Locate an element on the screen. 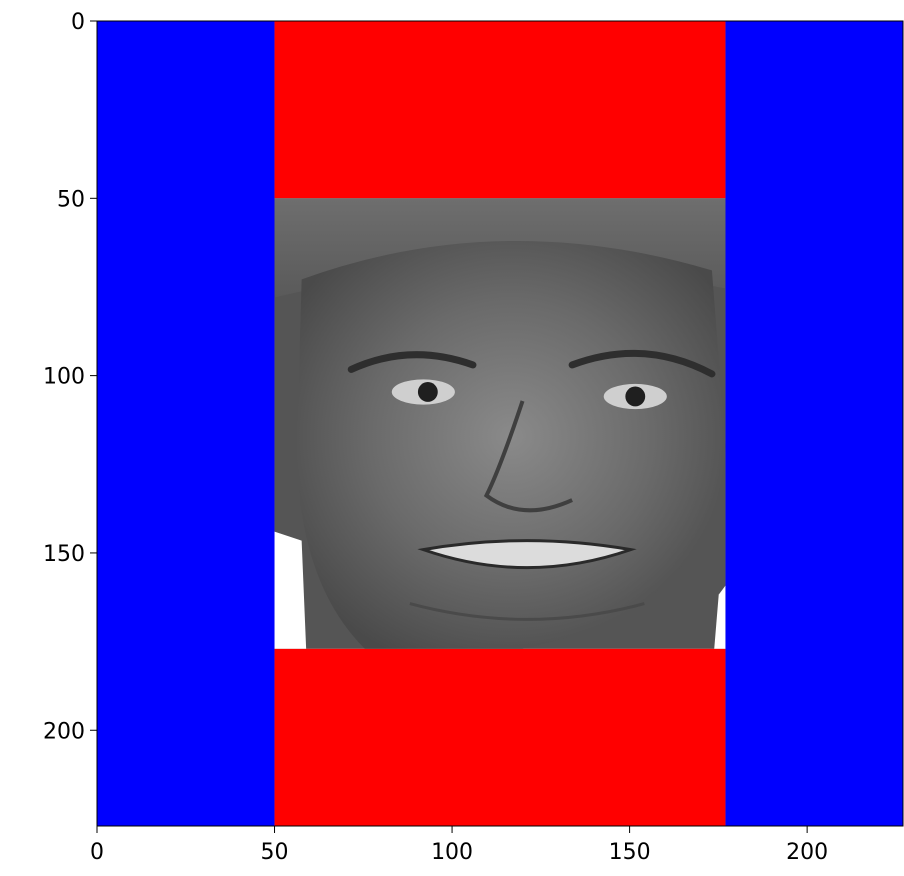 The width and height of the screenshot is (904, 876). mouth is located at coordinates (527, 554).